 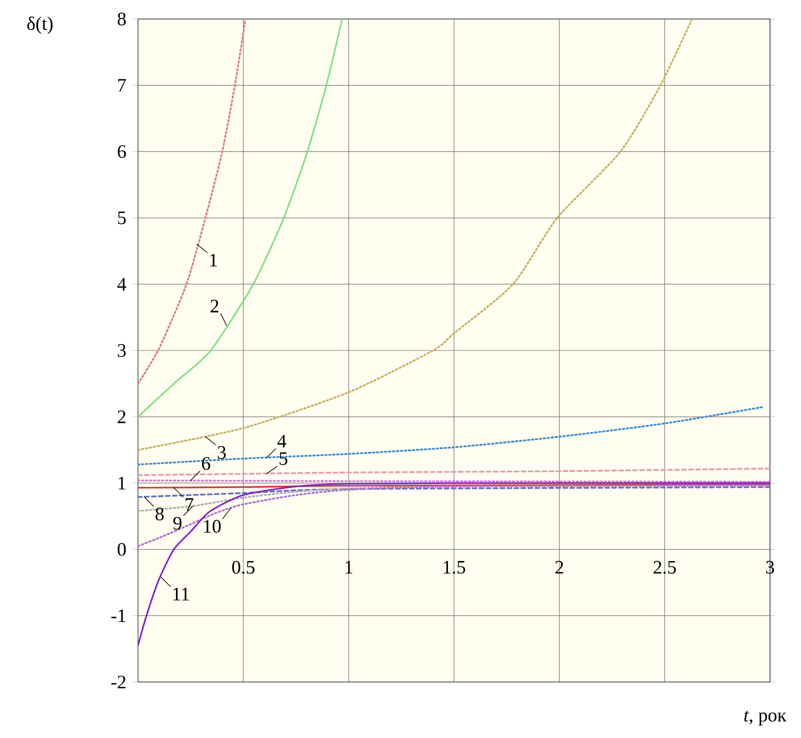 I want to click on y-axis-title: δ(t), so click(x=40, y=25).